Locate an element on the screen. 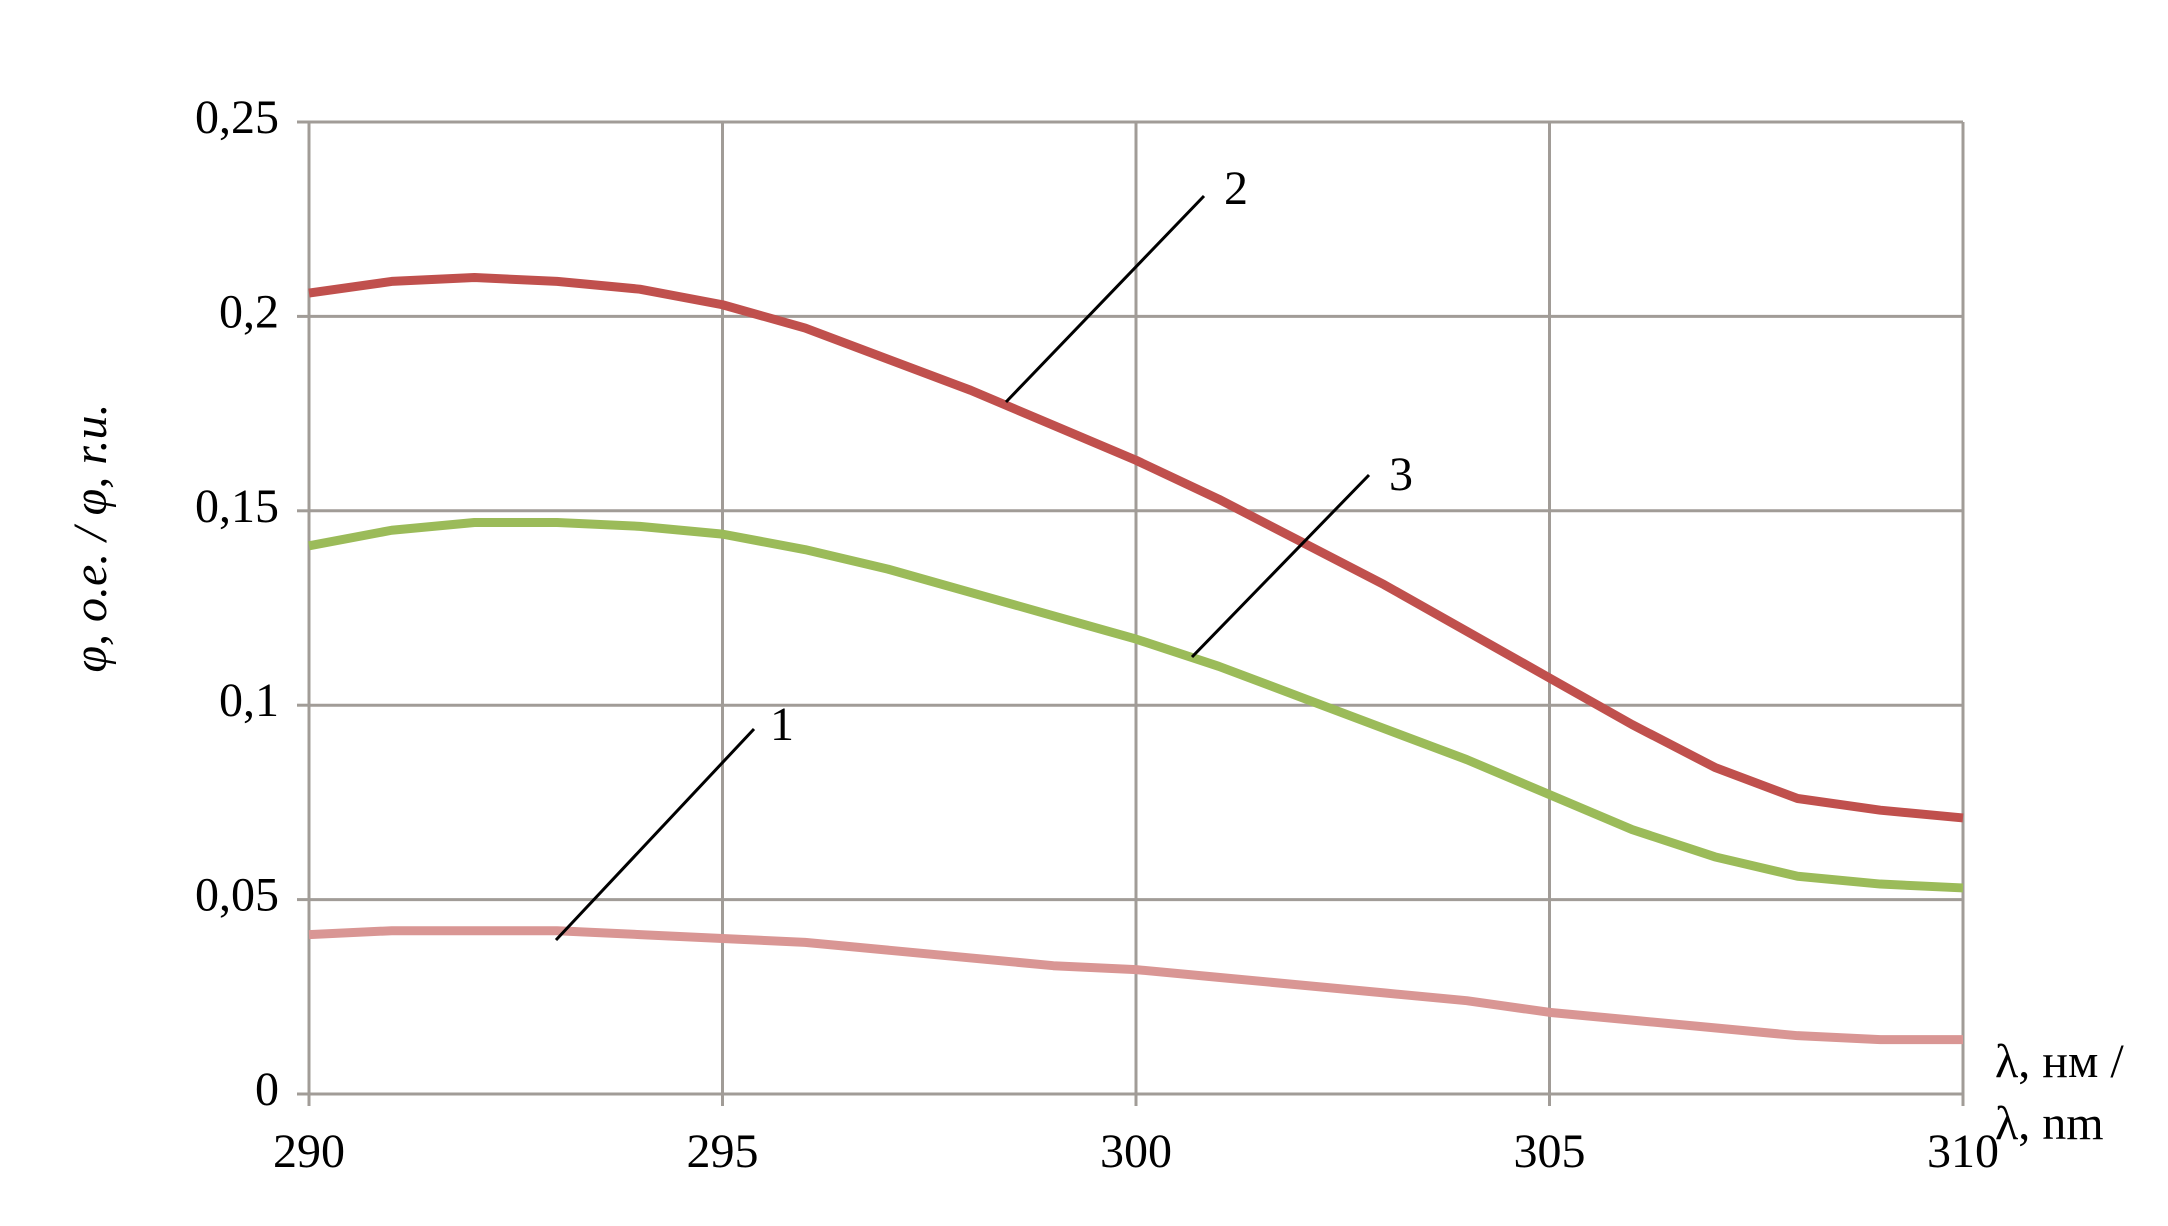 The height and width of the screenshot is (1226, 2168). x-tick-label: 290 is located at coordinates (309, 1151).